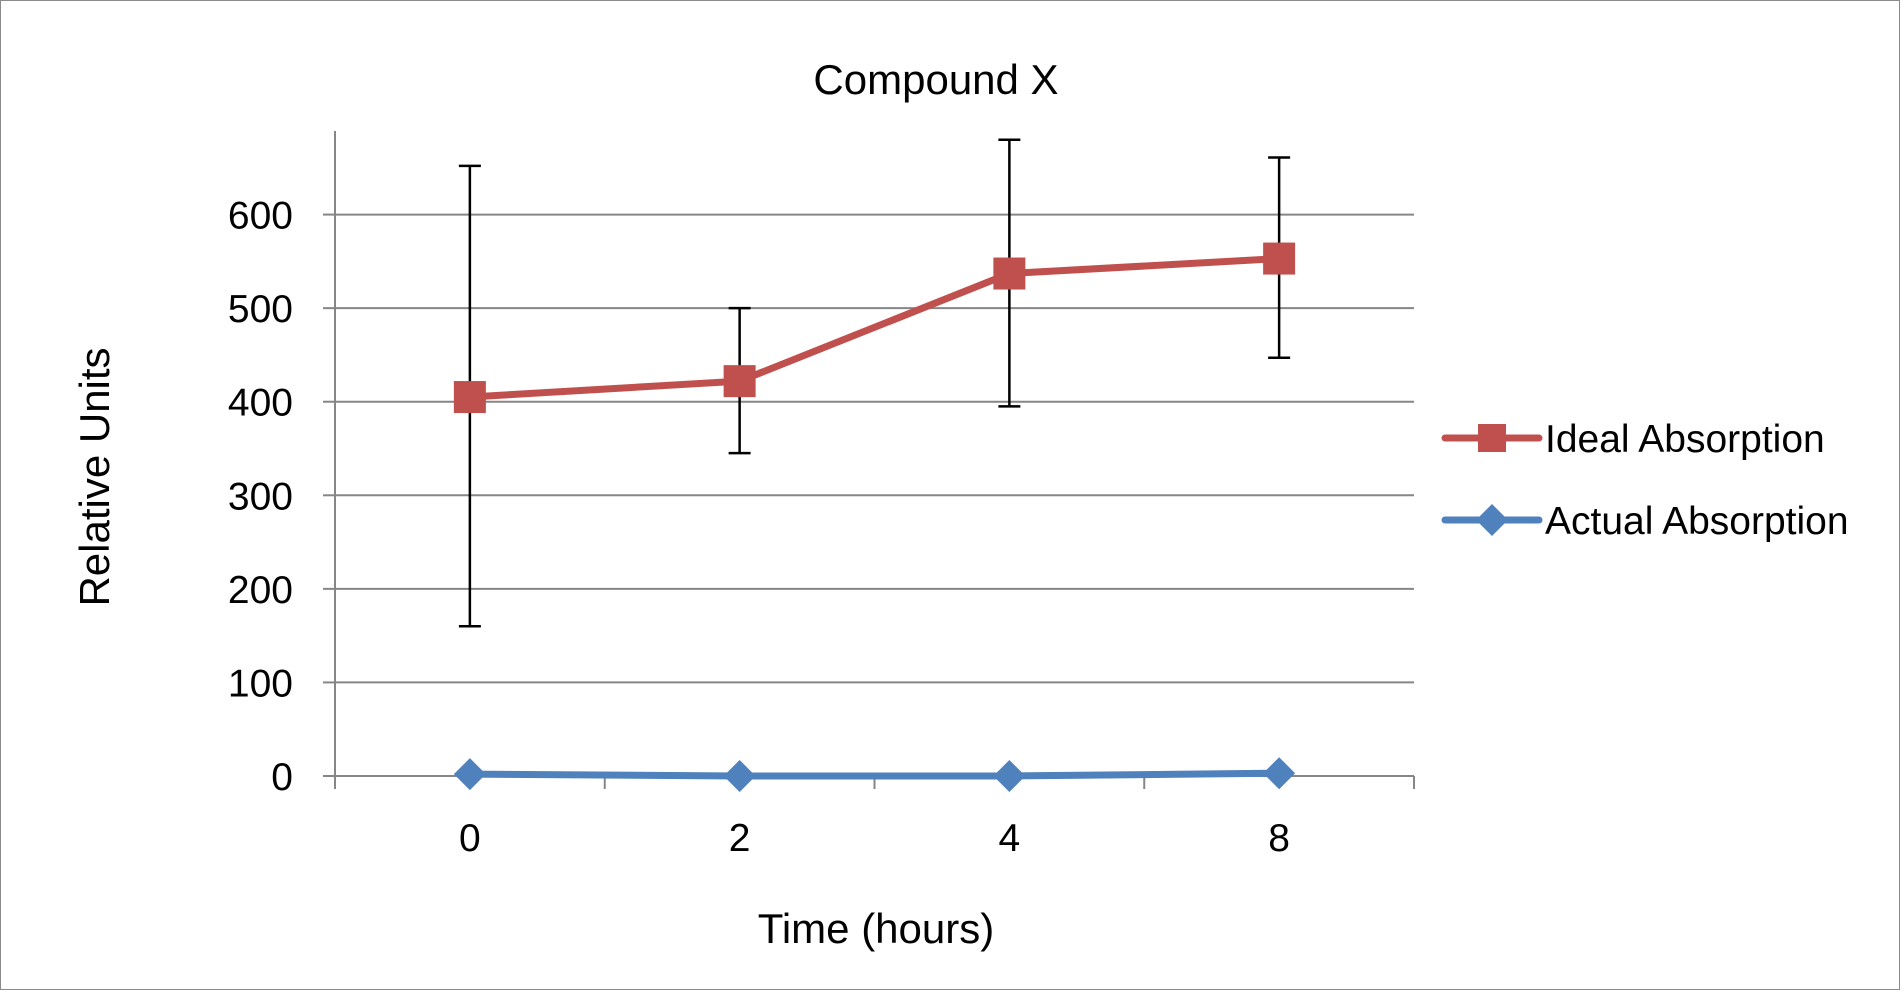 The image size is (1902, 992). What do you see at coordinates (470, 838) in the screenshot?
I see `x-tick-label: 0` at bounding box center [470, 838].